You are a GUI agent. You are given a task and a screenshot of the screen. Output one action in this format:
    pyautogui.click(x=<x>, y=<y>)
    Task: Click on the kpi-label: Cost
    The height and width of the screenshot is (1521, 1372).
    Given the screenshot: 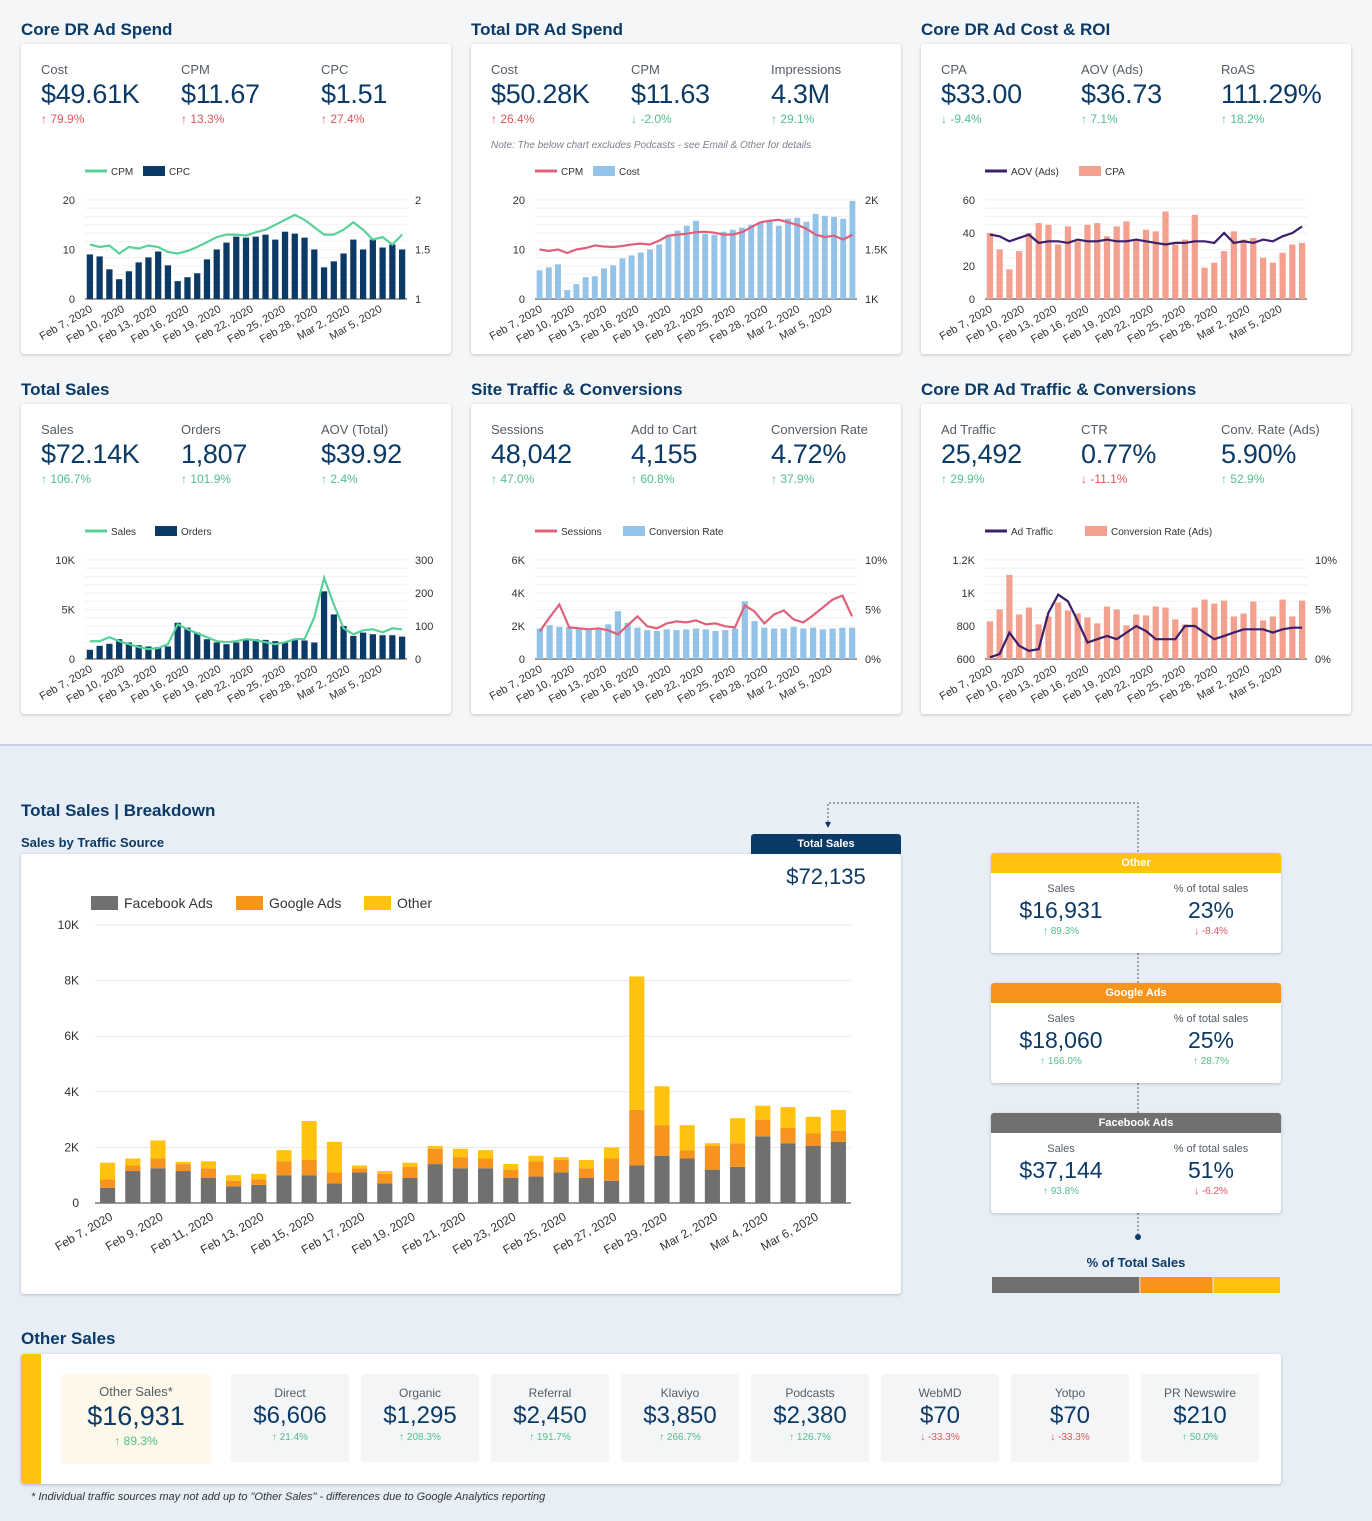 What is the action you would take?
    pyautogui.click(x=504, y=69)
    